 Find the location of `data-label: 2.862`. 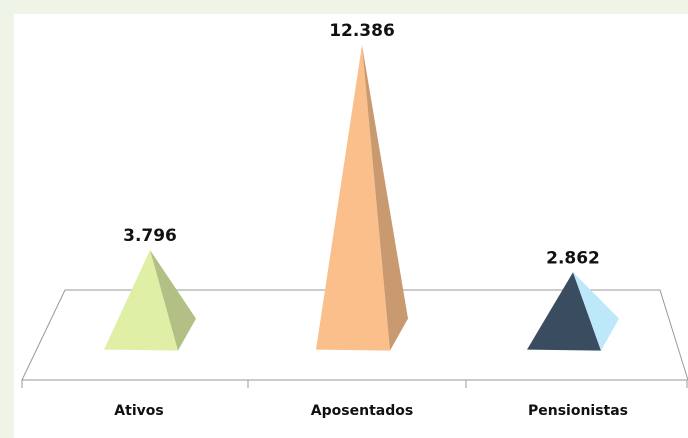

data-label: 2.862 is located at coordinates (573, 258).